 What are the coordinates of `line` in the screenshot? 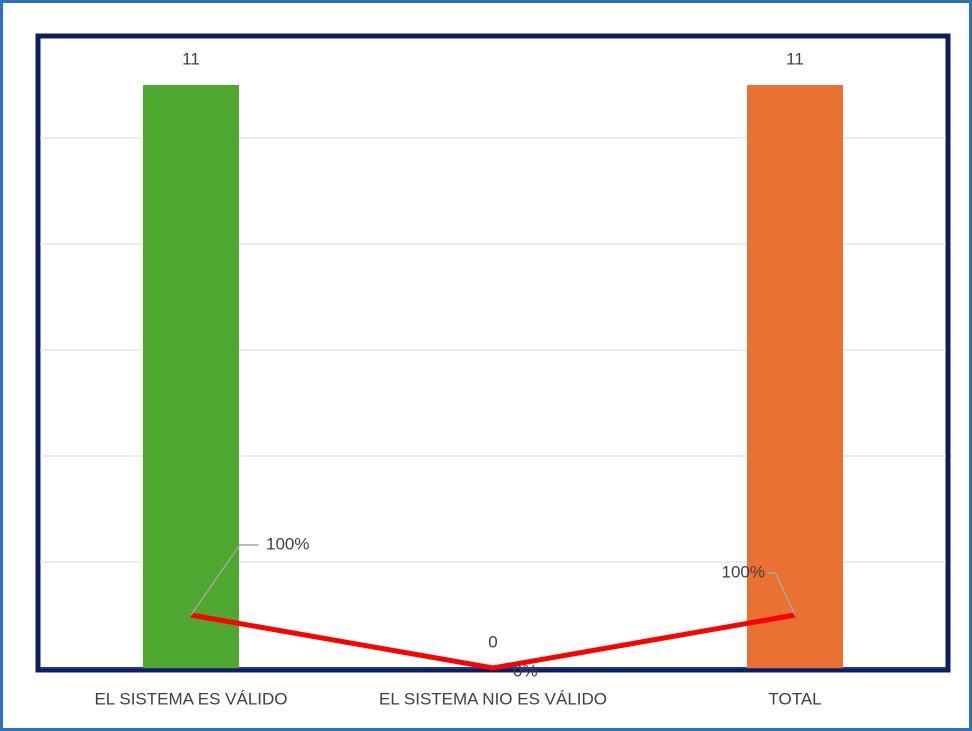 It's located at (493, 641).